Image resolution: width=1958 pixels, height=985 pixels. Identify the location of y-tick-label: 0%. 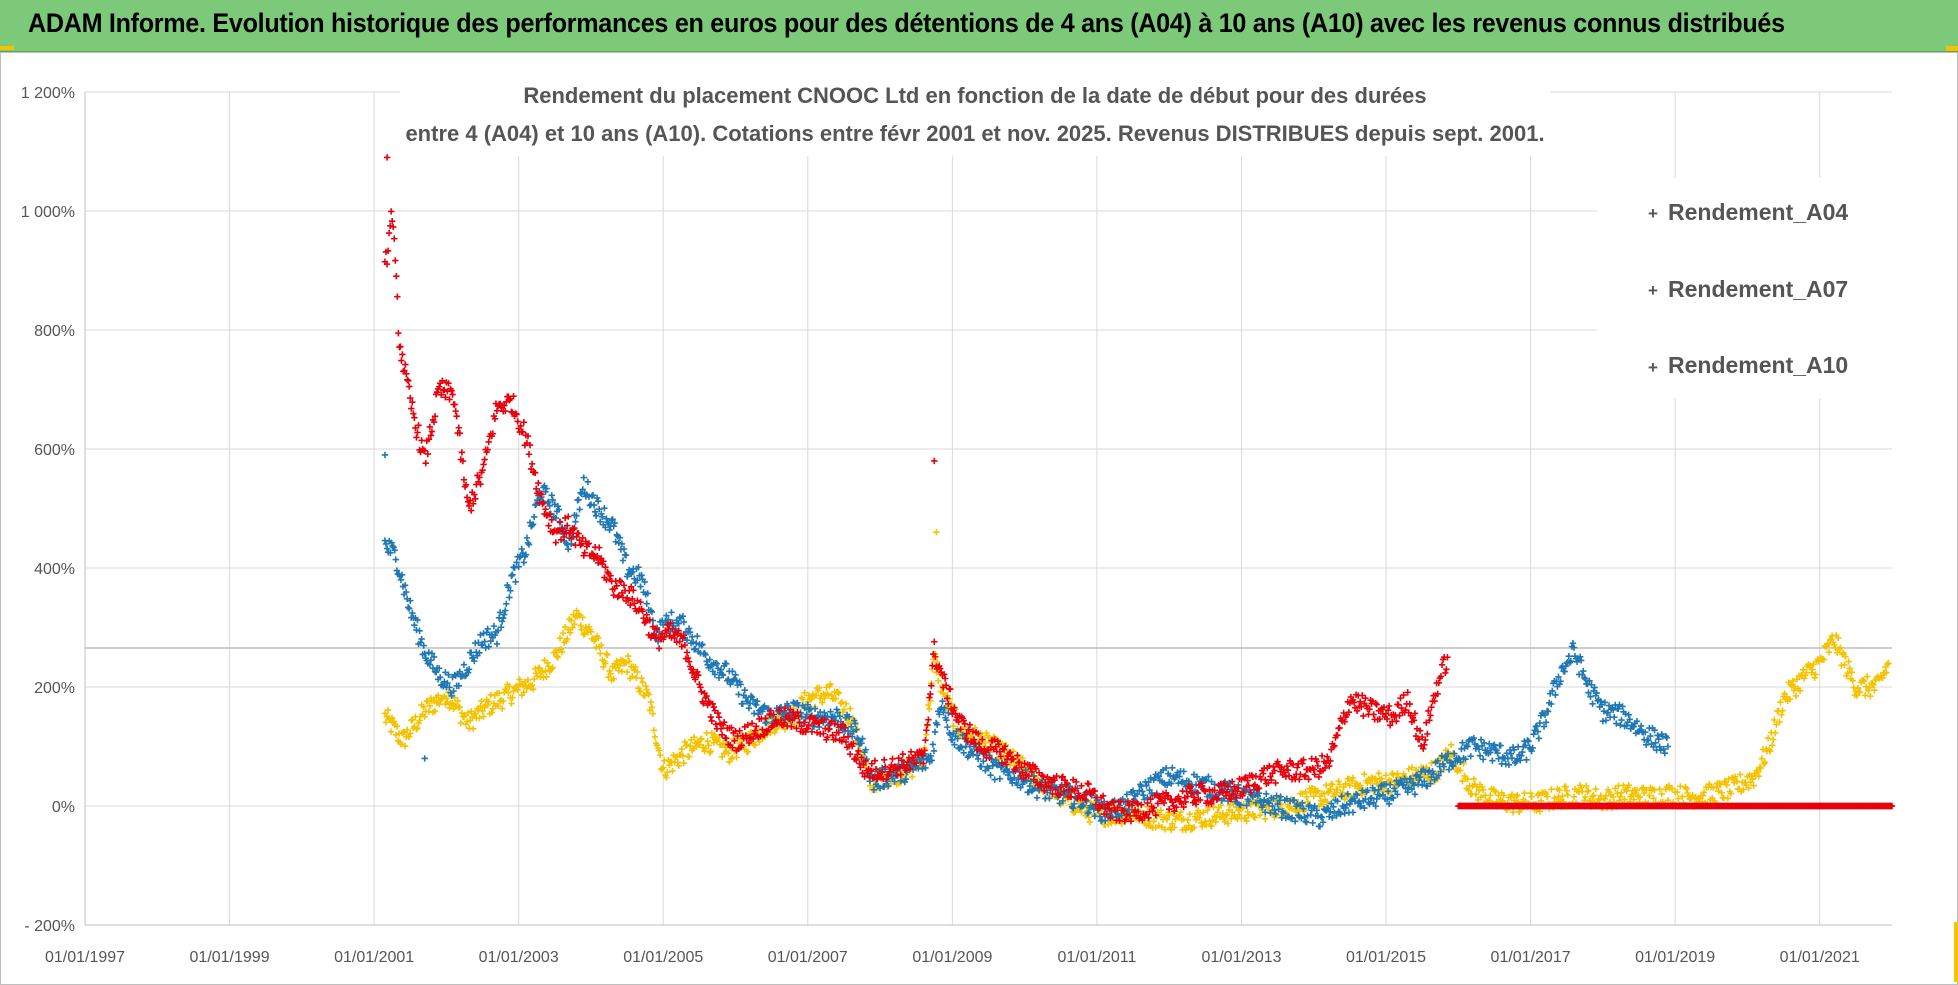
(63, 807).